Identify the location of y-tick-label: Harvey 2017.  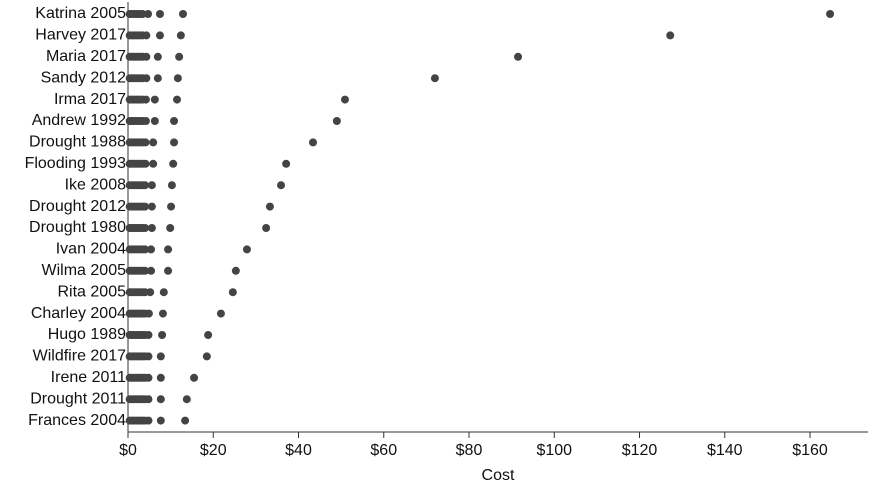
(80, 35).